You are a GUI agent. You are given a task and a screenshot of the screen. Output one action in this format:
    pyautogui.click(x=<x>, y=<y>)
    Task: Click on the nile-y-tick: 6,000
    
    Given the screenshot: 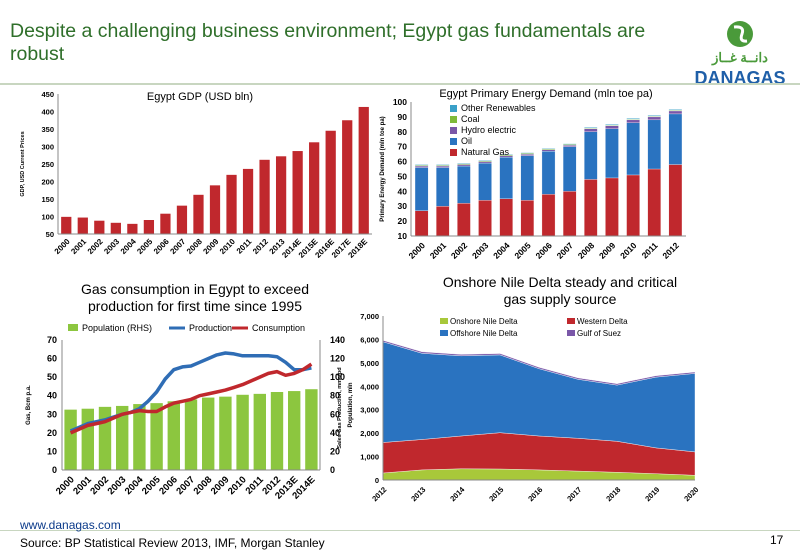 What is the action you would take?
    pyautogui.click(x=369, y=339)
    